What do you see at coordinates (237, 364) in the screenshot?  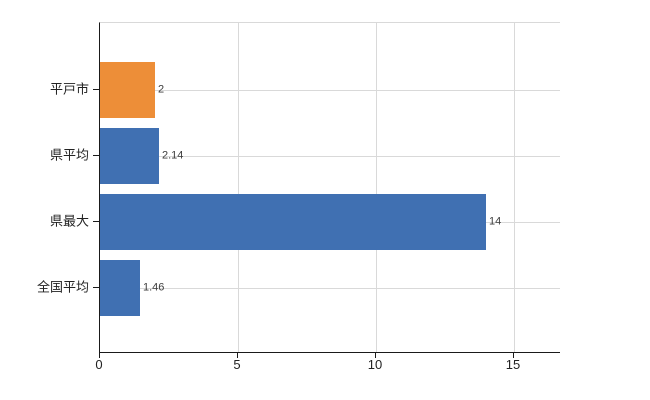 I see `x-tick-label: 5` at bounding box center [237, 364].